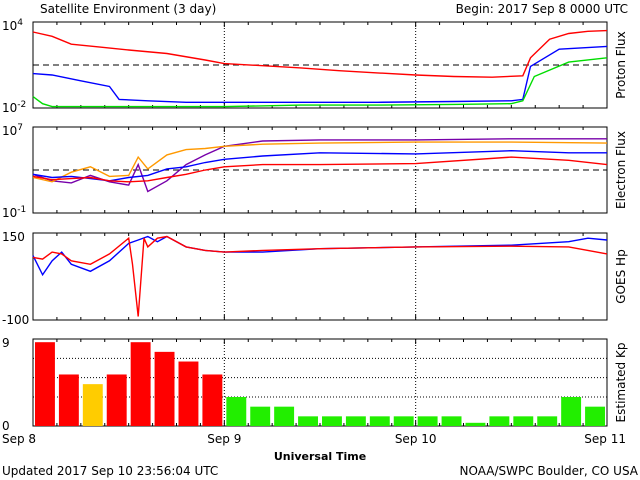 The width and height of the screenshot is (640, 480). Describe the element at coordinates (13, 237) in the screenshot. I see `y-tick-label-top: 150` at that location.